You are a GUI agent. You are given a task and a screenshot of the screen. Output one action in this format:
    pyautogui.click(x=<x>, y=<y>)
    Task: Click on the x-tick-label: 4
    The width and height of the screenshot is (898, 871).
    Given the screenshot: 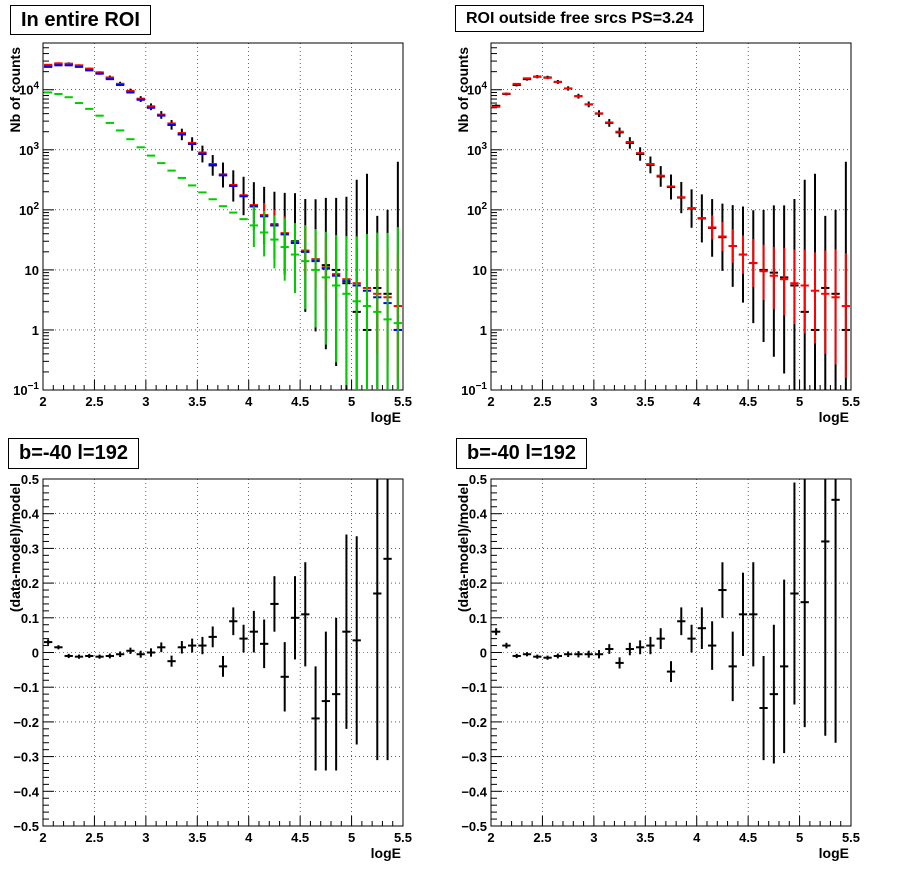 What is the action you would take?
    pyautogui.click(x=697, y=401)
    